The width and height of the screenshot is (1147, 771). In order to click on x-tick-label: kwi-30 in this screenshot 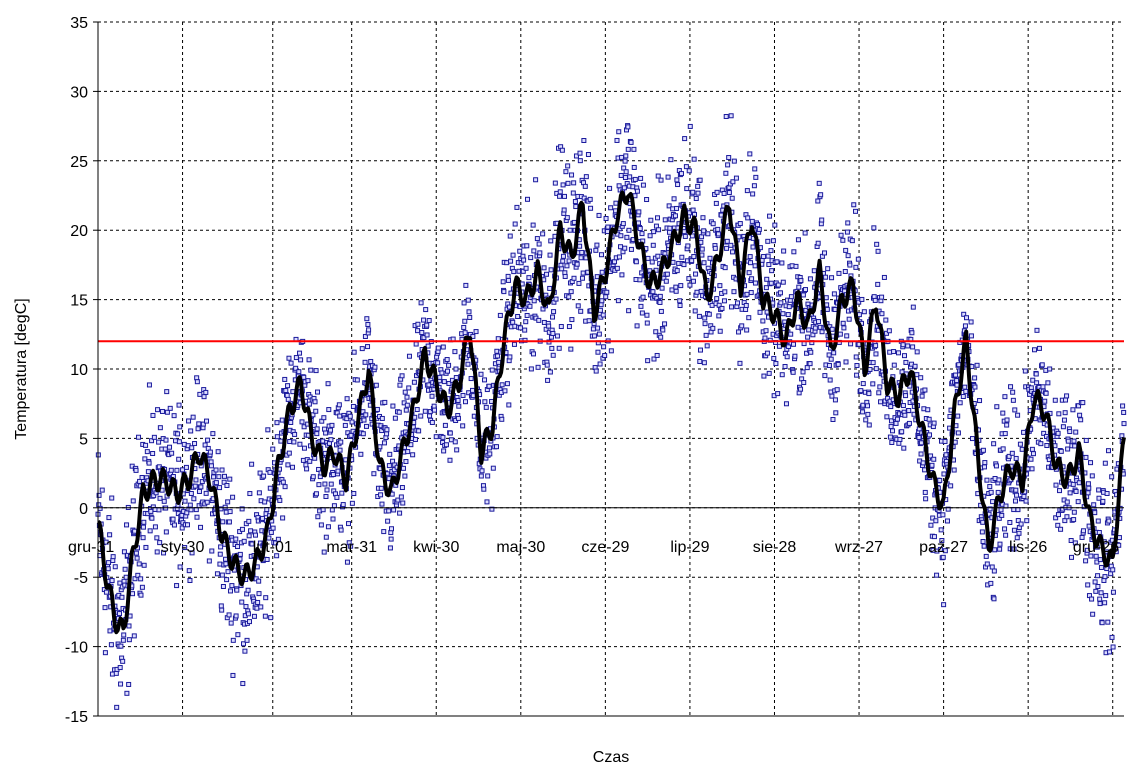, I will do `click(436, 547)`.